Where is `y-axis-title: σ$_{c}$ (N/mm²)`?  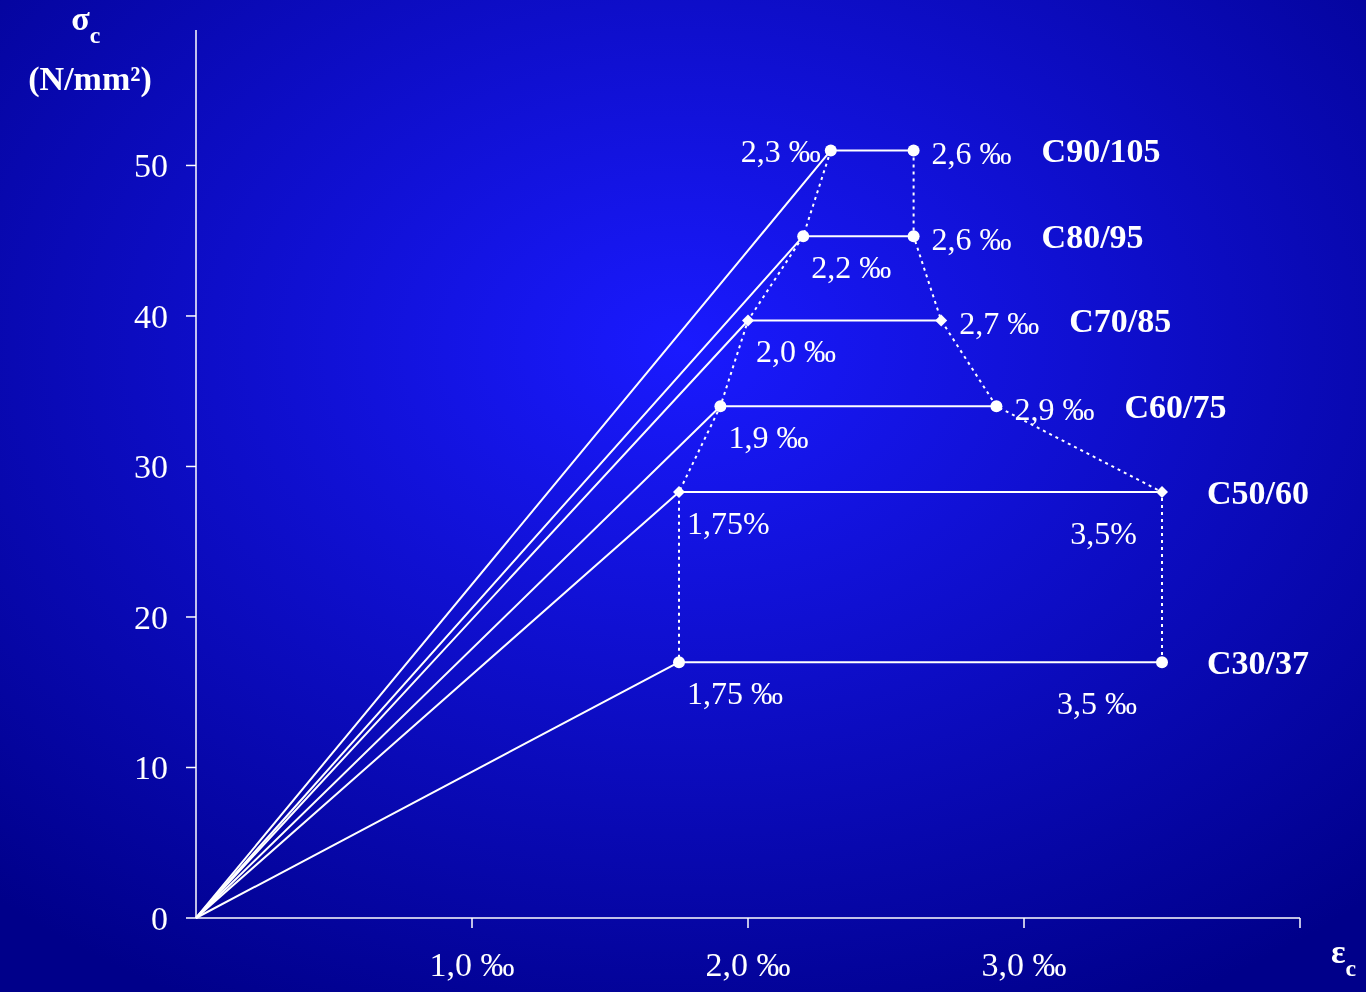
y-axis-title: σ$_{c}$ (N/mm²) is located at coordinates (90, 49).